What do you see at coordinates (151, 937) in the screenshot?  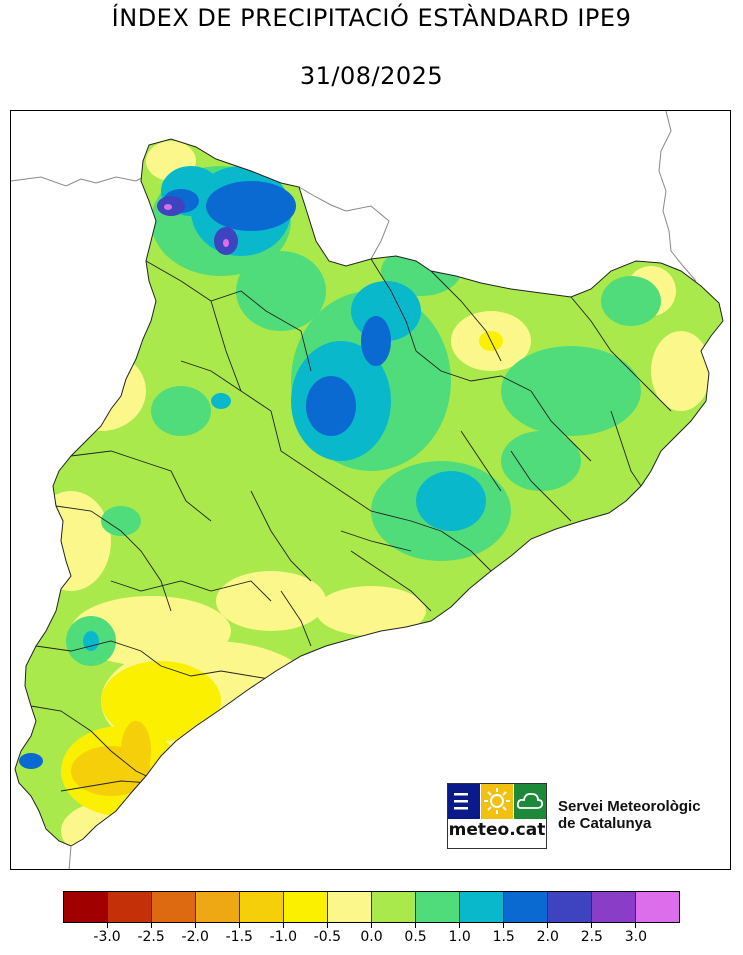 I see `colorbar-tick-label: -2.5` at bounding box center [151, 937].